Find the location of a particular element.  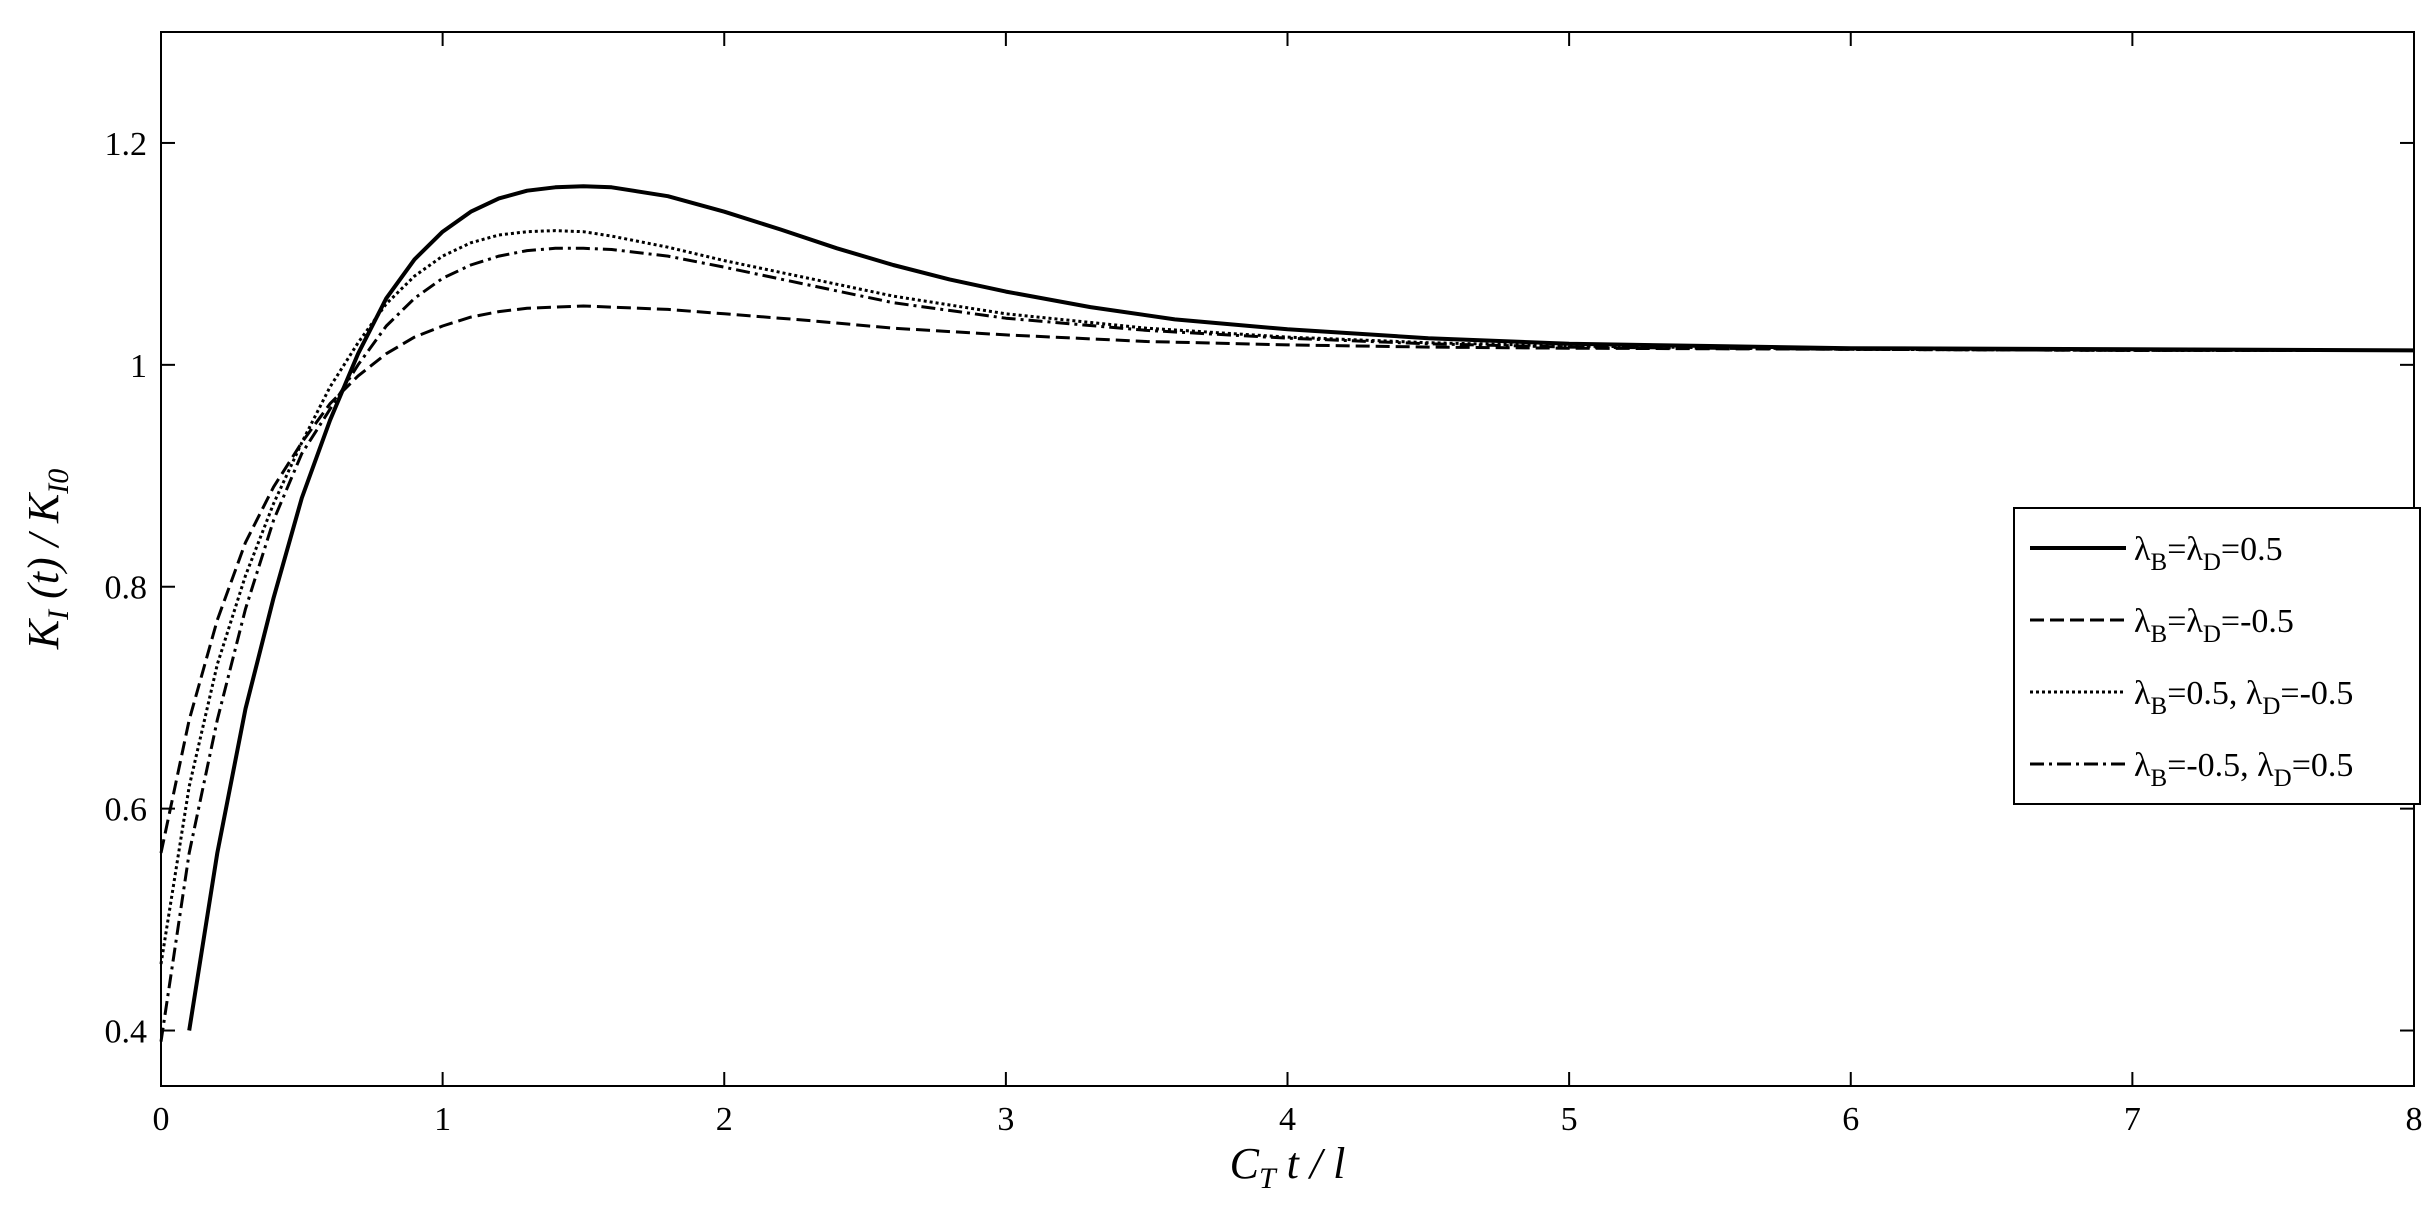

x-tick-label: 8 is located at coordinates (2414, 1119).